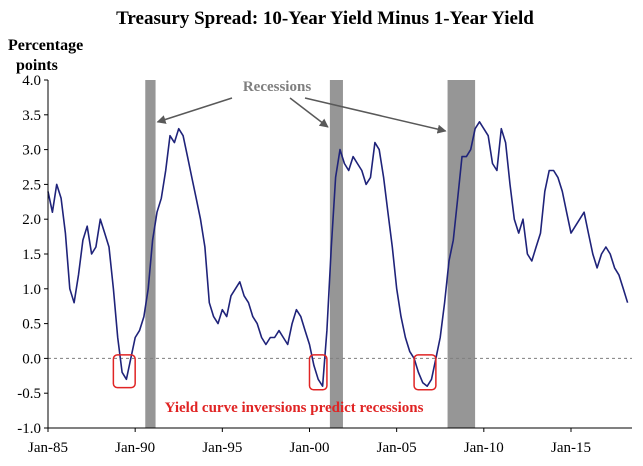 The width and height of the screenshot is (643, 466). Describe the element at coordinates (484, 448) in the screenshot. I see `x-tick-label-6: Jan-10` at that location.